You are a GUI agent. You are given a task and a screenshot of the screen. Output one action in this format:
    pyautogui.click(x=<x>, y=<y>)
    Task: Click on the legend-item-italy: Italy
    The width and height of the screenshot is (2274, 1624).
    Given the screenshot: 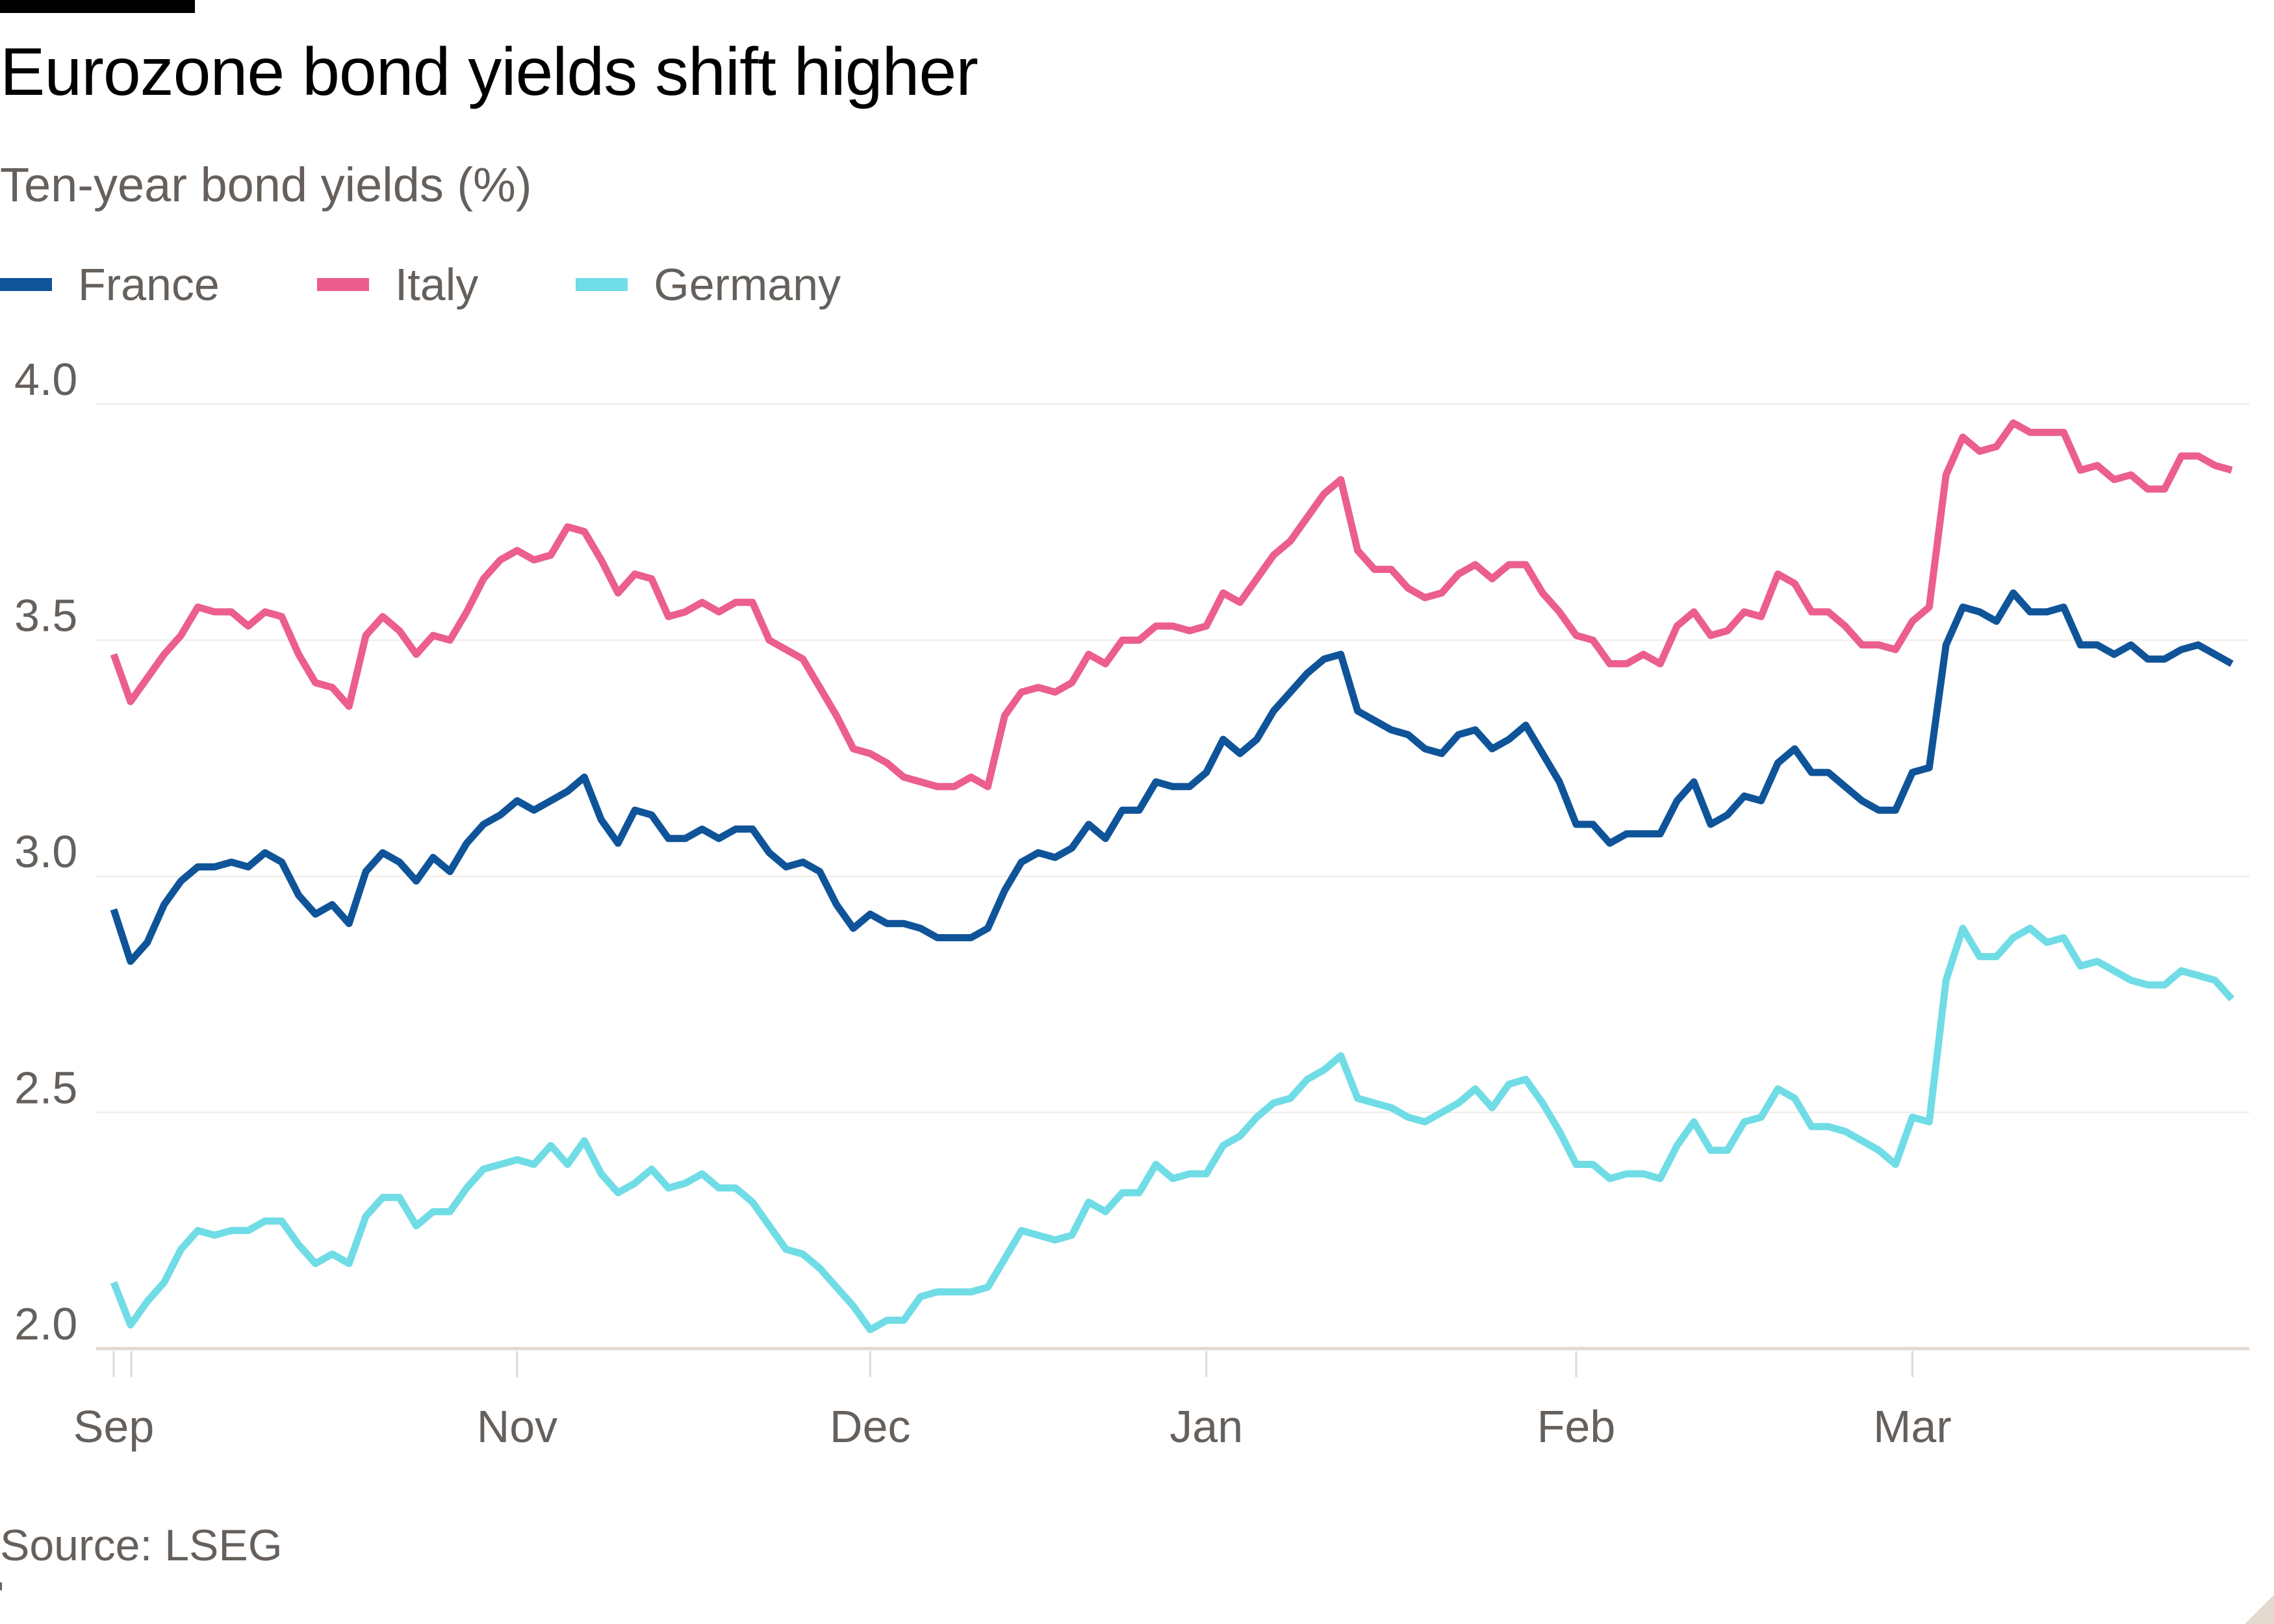 What is the action you would take?
    pyautogui.click(x=397, y=285)
    